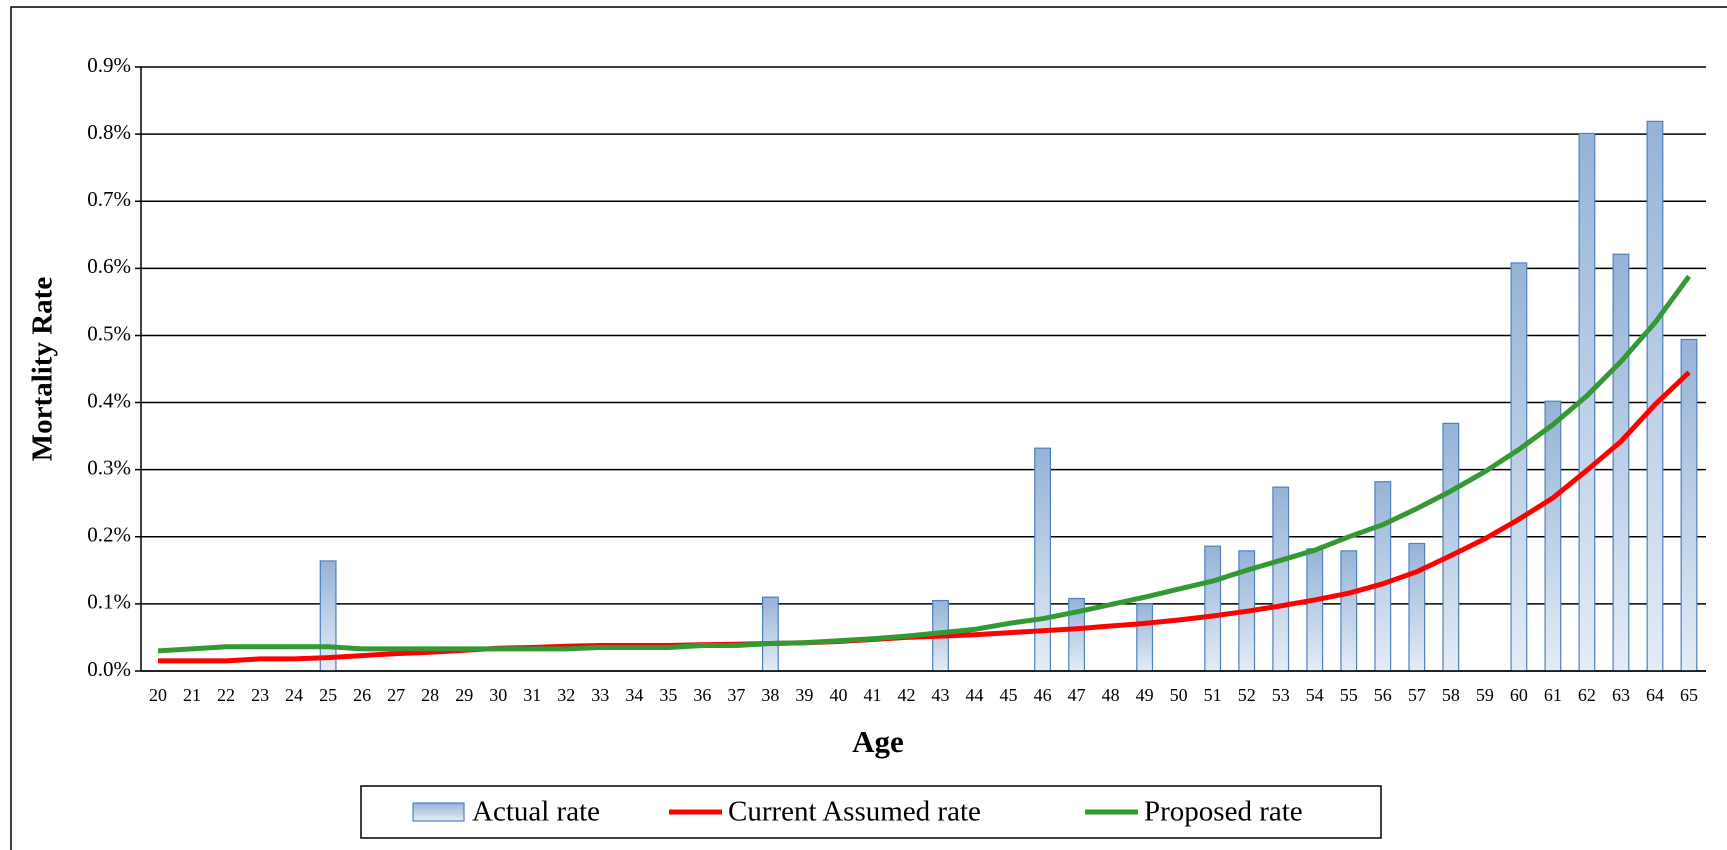 The image size is (1727, 850). Describe the element at coordinates (1315, 695) in the screenshot. I see `x-tick-label: 54` at that location.